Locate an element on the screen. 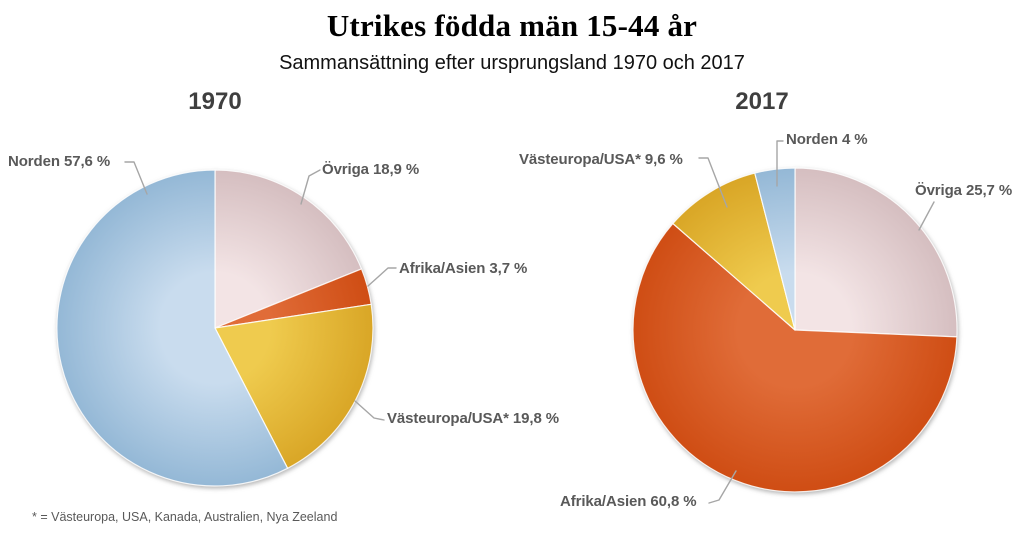 The width and height of the screenshot is (1024, 540). slice-label-vasteuropa-2017: Västeuropa/USA* 9,6 % is located at coordinates (601, 159).